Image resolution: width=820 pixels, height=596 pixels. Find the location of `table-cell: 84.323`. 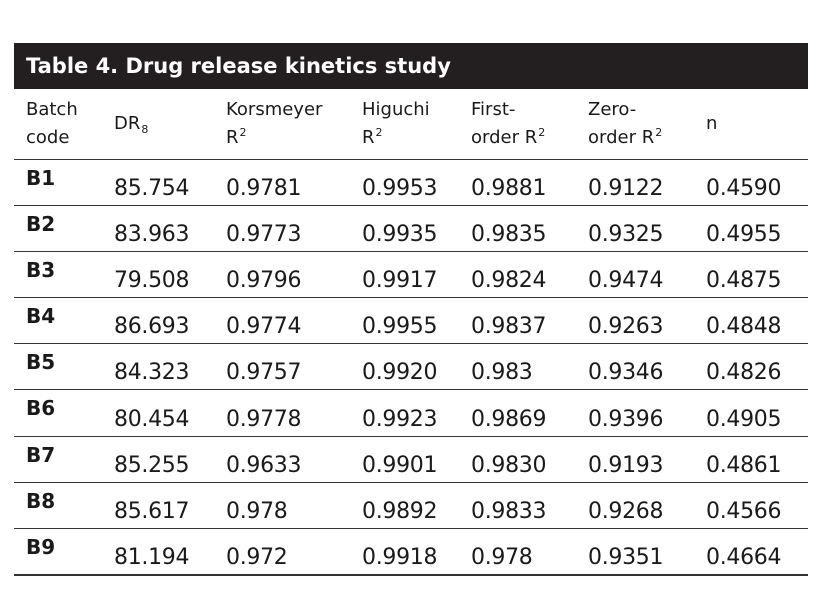

table-cell: 84.323 is located at coordinates (158, 367).